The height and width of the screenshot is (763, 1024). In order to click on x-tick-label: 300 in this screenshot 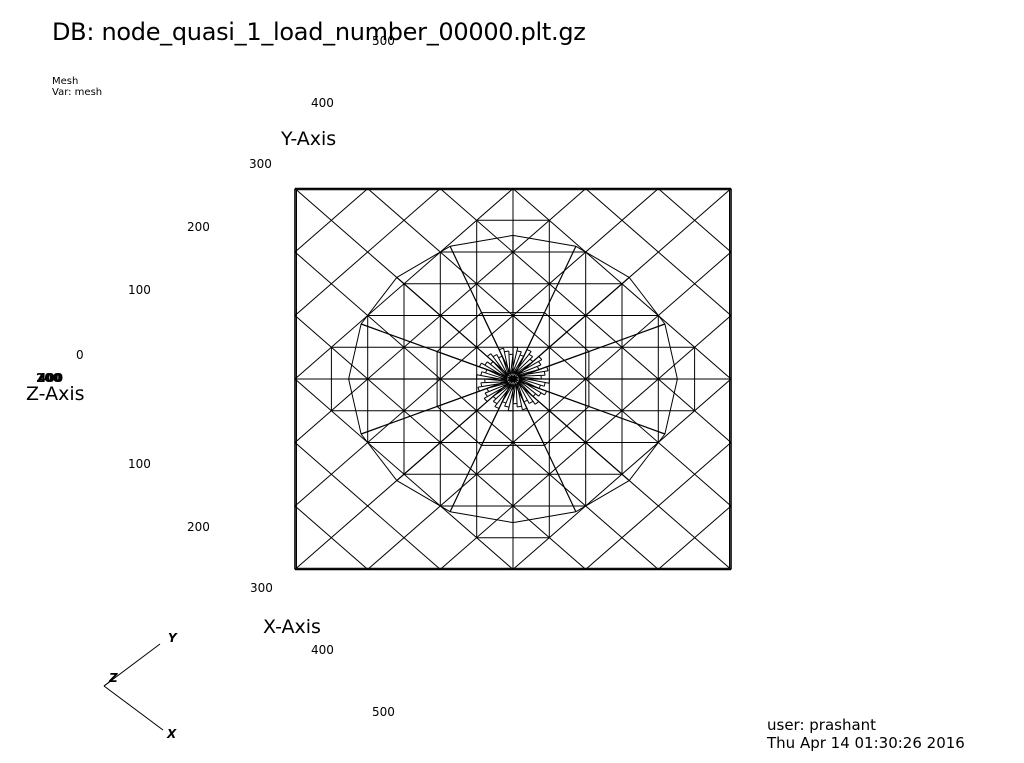, I will do `click(261, 588)`.